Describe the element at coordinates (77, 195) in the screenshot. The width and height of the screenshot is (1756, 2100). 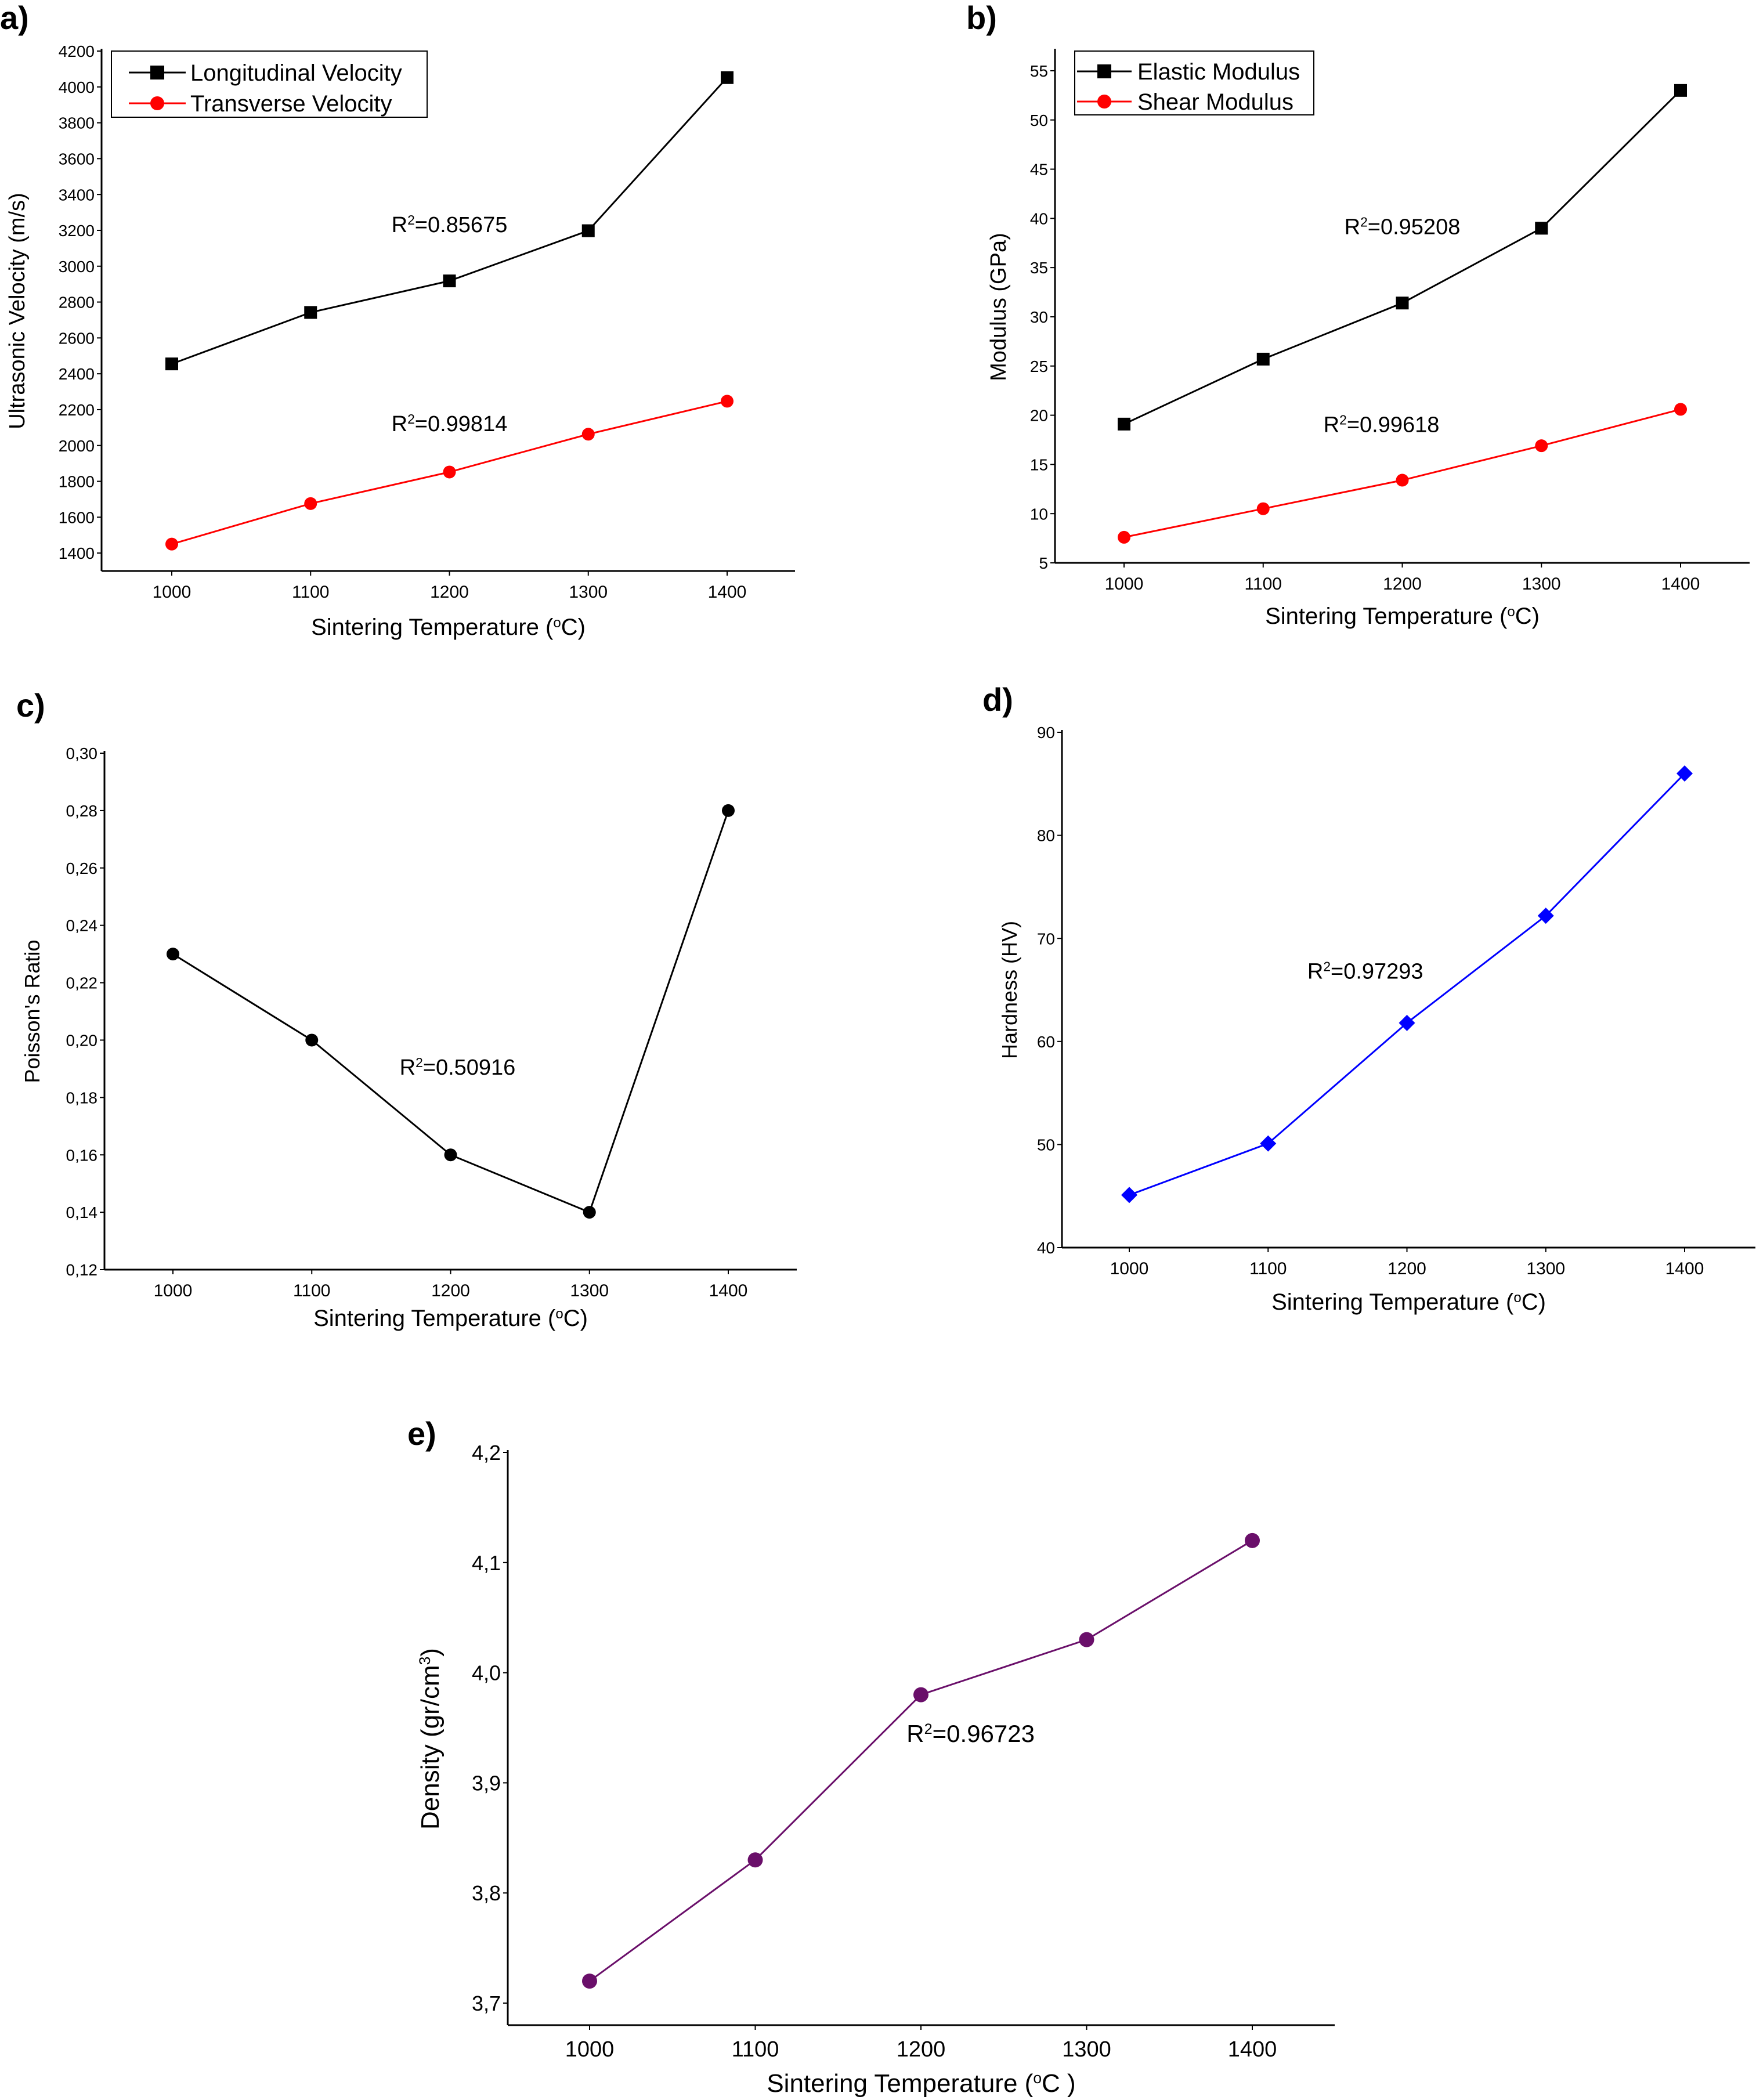
I see `y-tick-label: 3400` at that location.